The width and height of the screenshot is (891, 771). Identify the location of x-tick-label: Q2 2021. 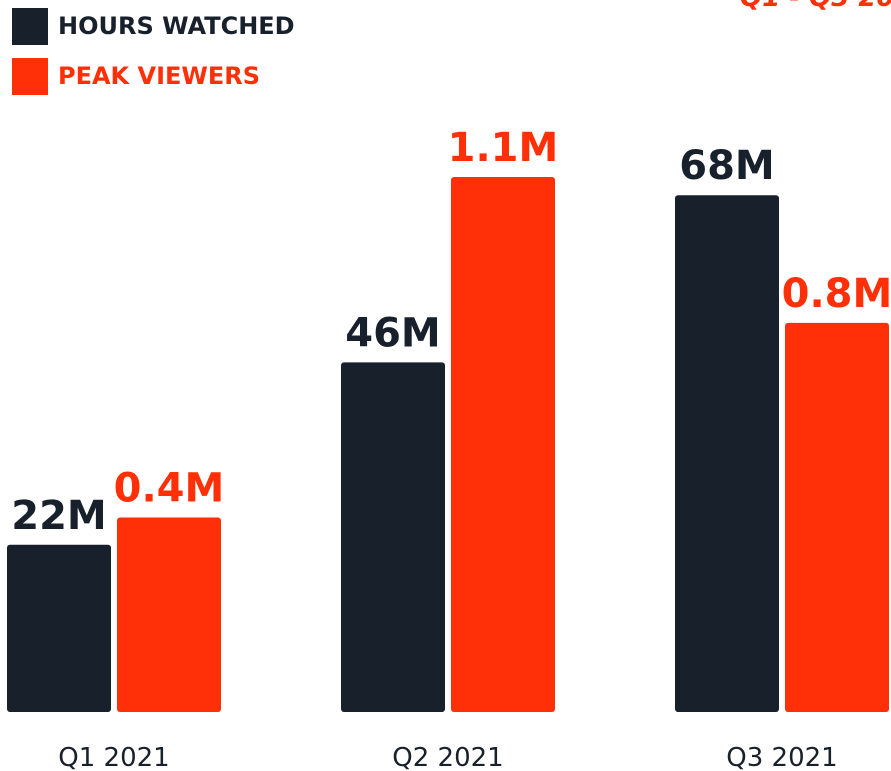
(447, 757).